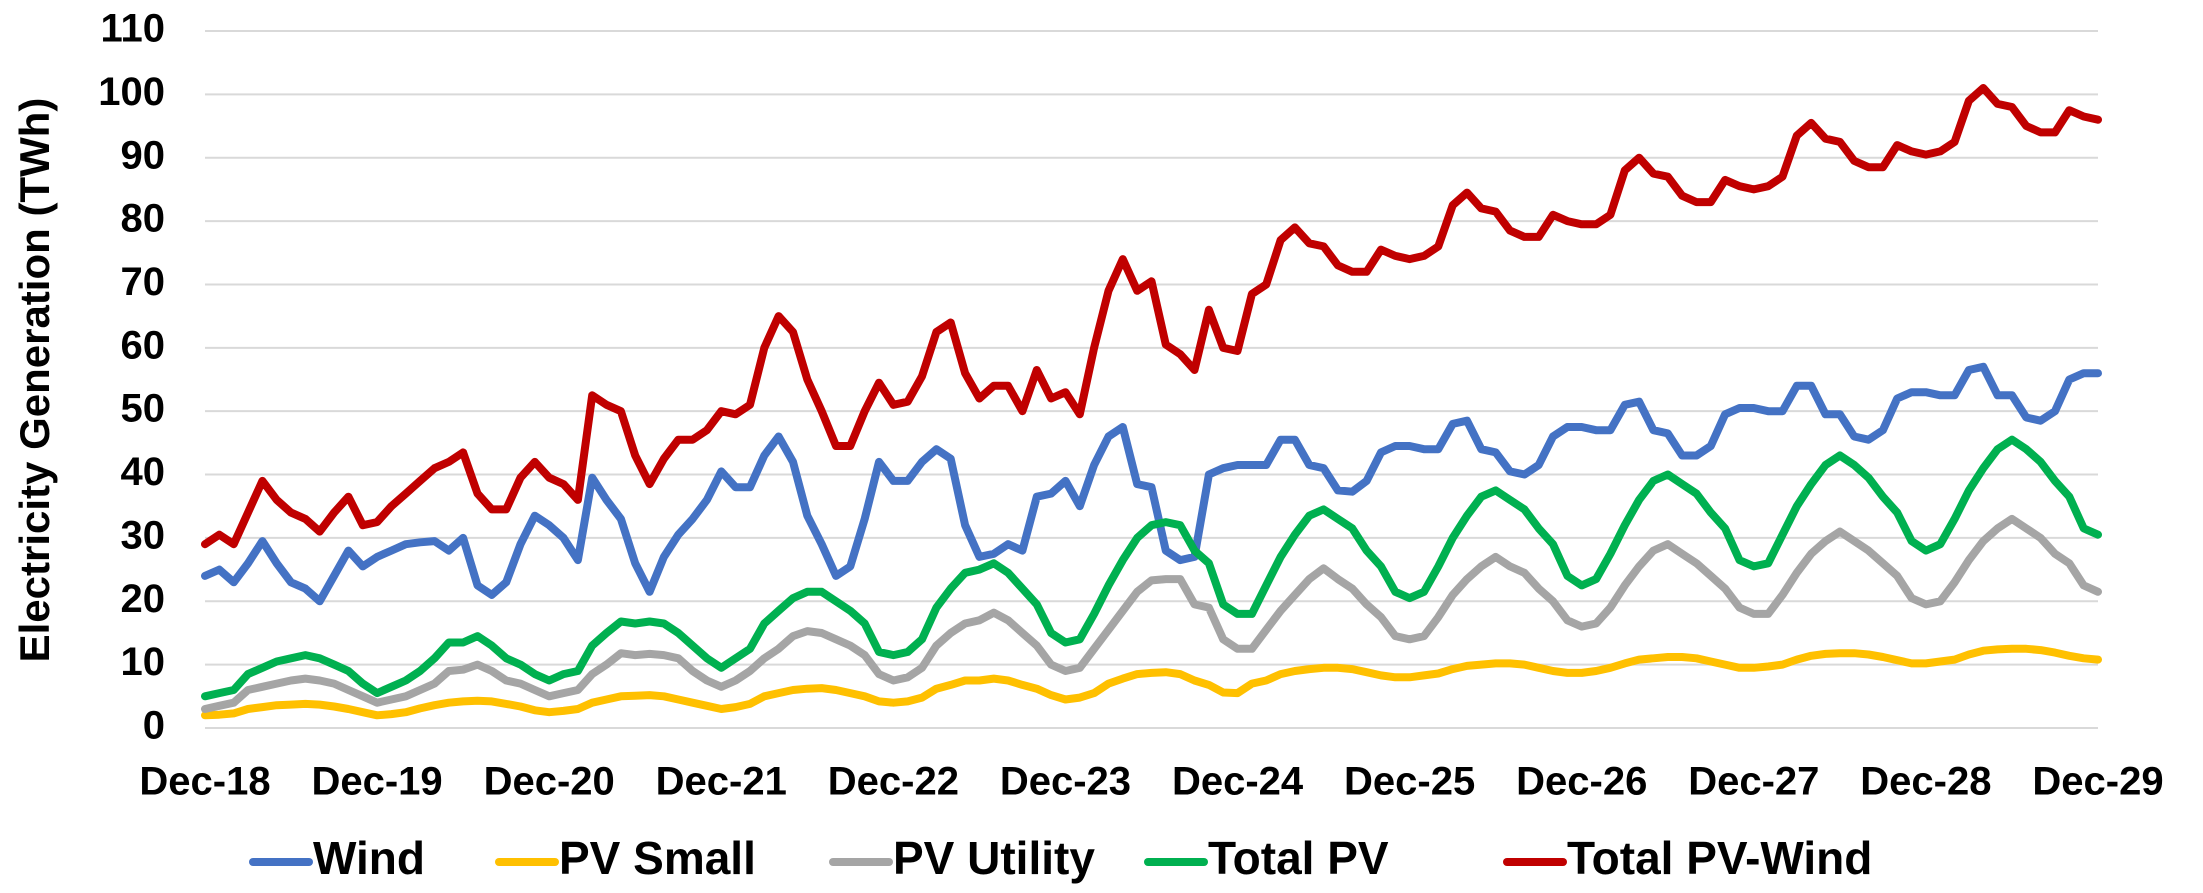 The image size is (2203, 893). Describe the element at coordinates (143, 662) in the screenshot. I see `y-tick-label: 10` at that location.